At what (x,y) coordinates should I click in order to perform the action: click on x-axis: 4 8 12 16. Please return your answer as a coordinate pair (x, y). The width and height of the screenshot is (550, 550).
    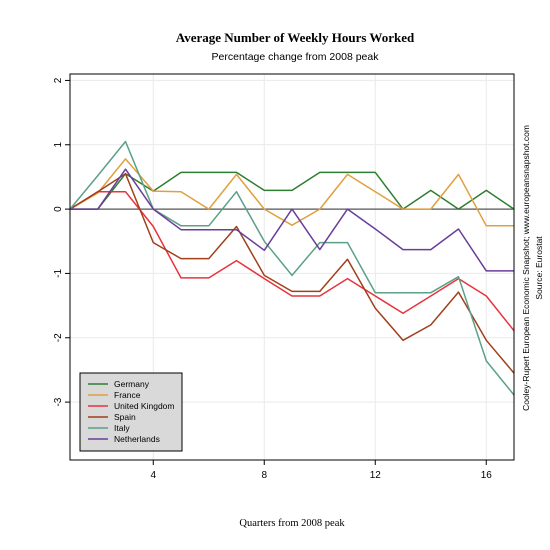
    Looking at the image, I should click on (321, 470).